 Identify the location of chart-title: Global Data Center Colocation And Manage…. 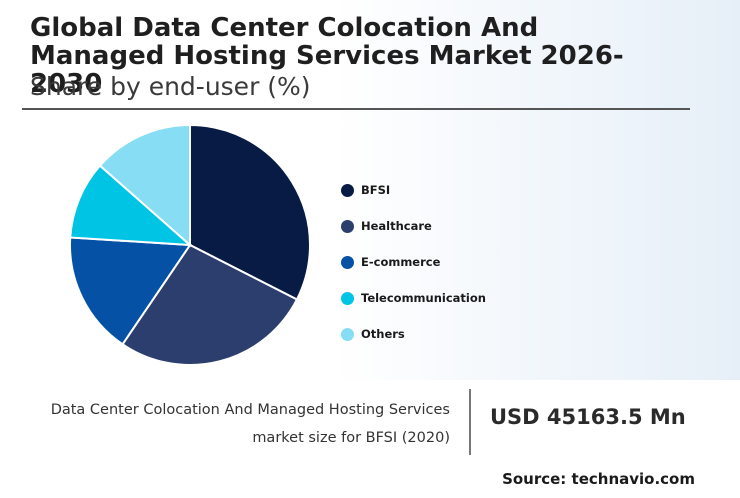
(327, 56).